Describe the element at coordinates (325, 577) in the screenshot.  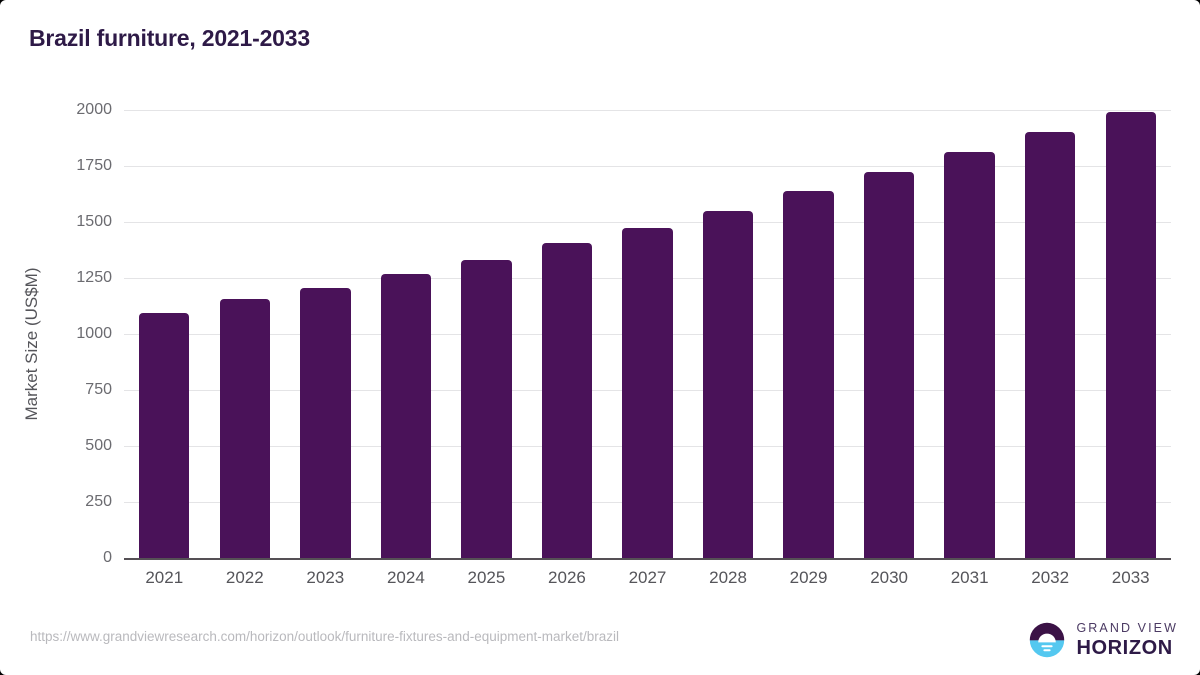
I see `x-axis-tick-label: 2023` at that location.